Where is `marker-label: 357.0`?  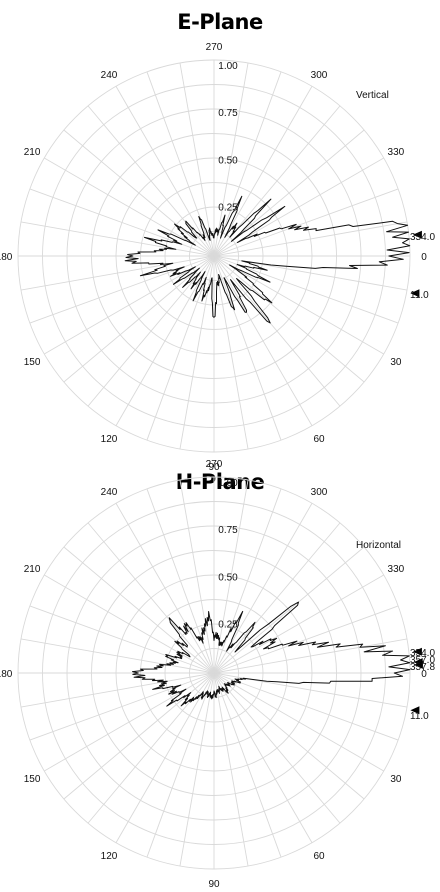 marker-label: 357.0 is located at coordinates (422, 660).